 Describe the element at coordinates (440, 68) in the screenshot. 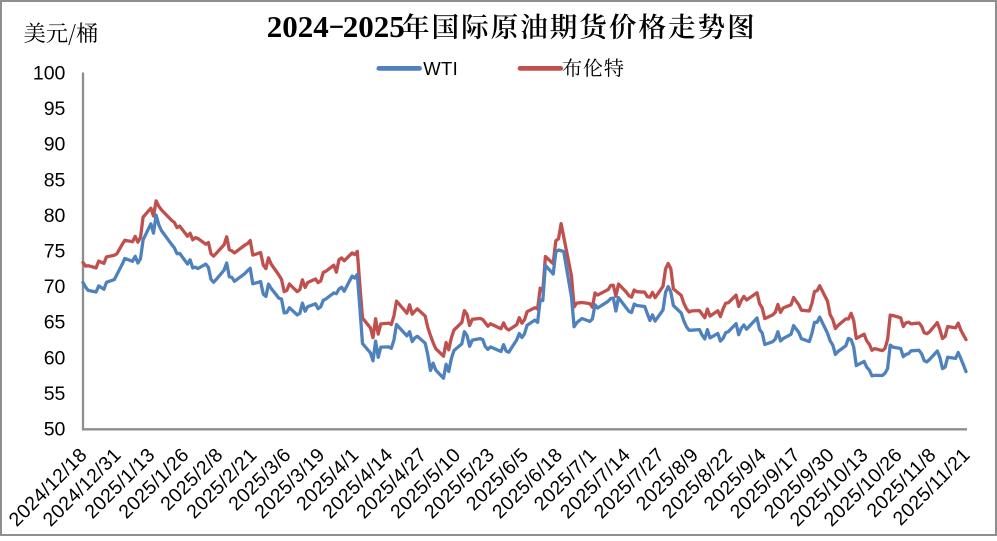

I see `svg-text: WTI` at that location.